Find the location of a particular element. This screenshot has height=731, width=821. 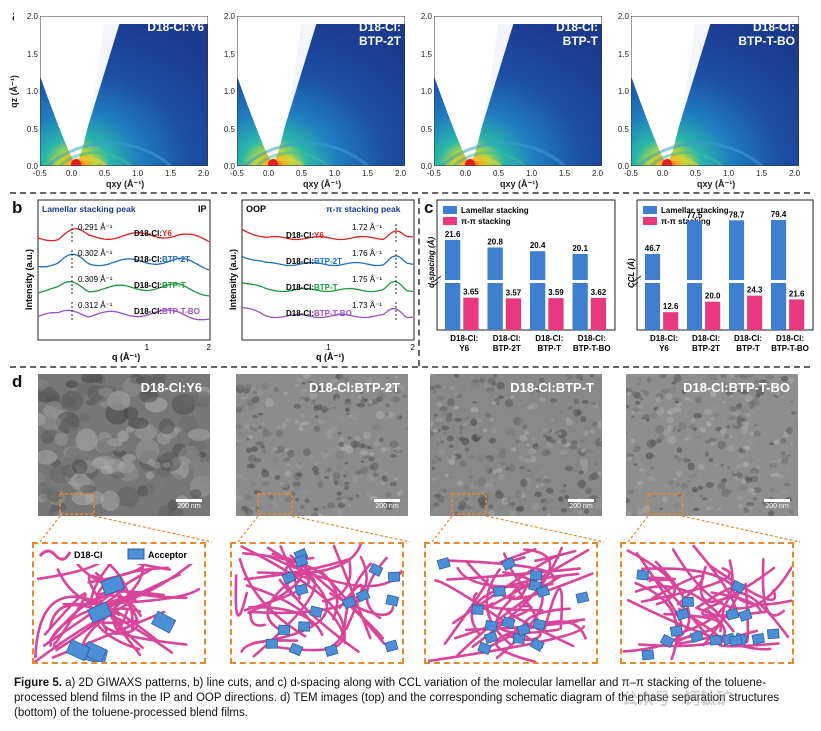

diffraction-ring is located at coordinates (480, 161).